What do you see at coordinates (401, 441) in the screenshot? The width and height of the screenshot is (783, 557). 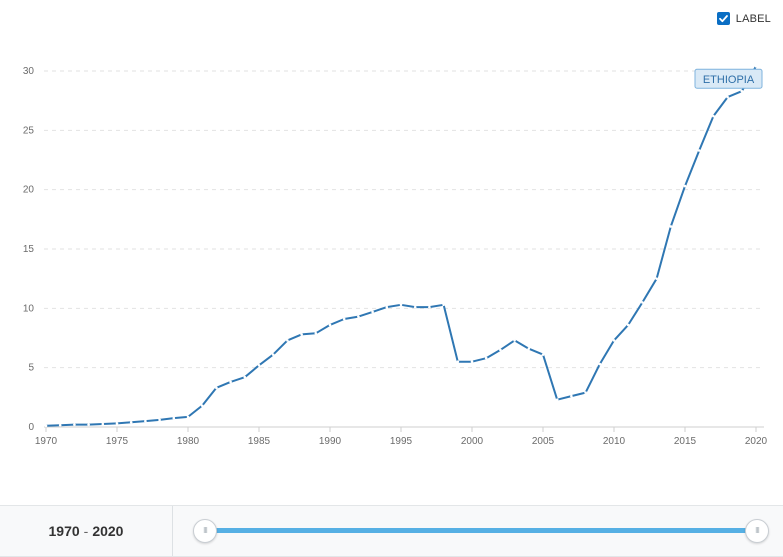 I see `x-tick-label: 1995` at bounding box center [401, 441].